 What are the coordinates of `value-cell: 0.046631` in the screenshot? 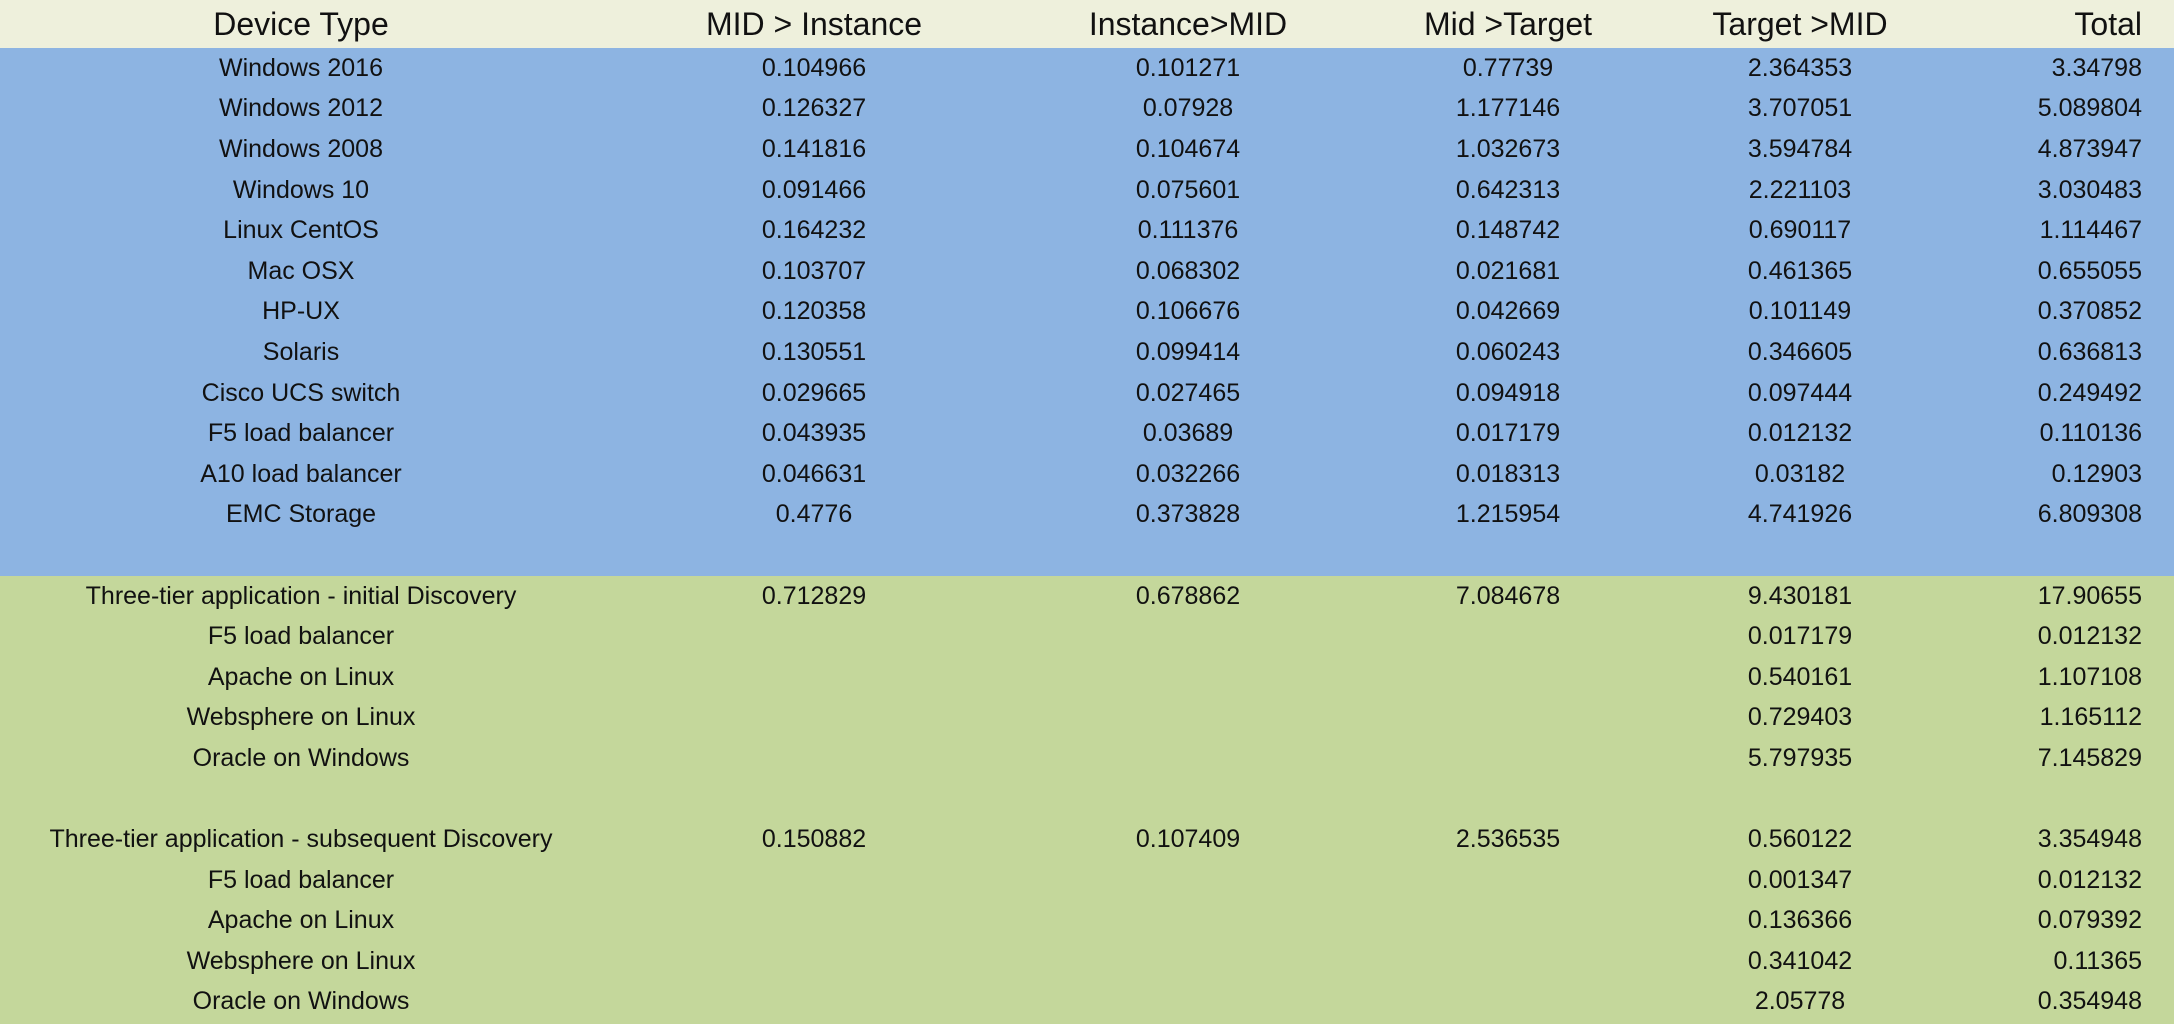 It's located at (814, 473).